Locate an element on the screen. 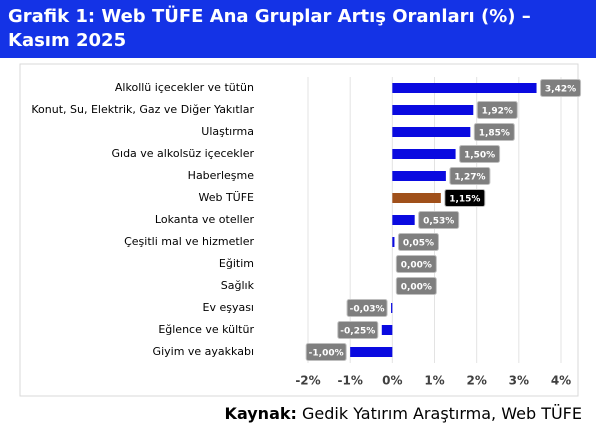 The image size is (596, 436). value-label: 3,42% is located at coordinates (560, 90).